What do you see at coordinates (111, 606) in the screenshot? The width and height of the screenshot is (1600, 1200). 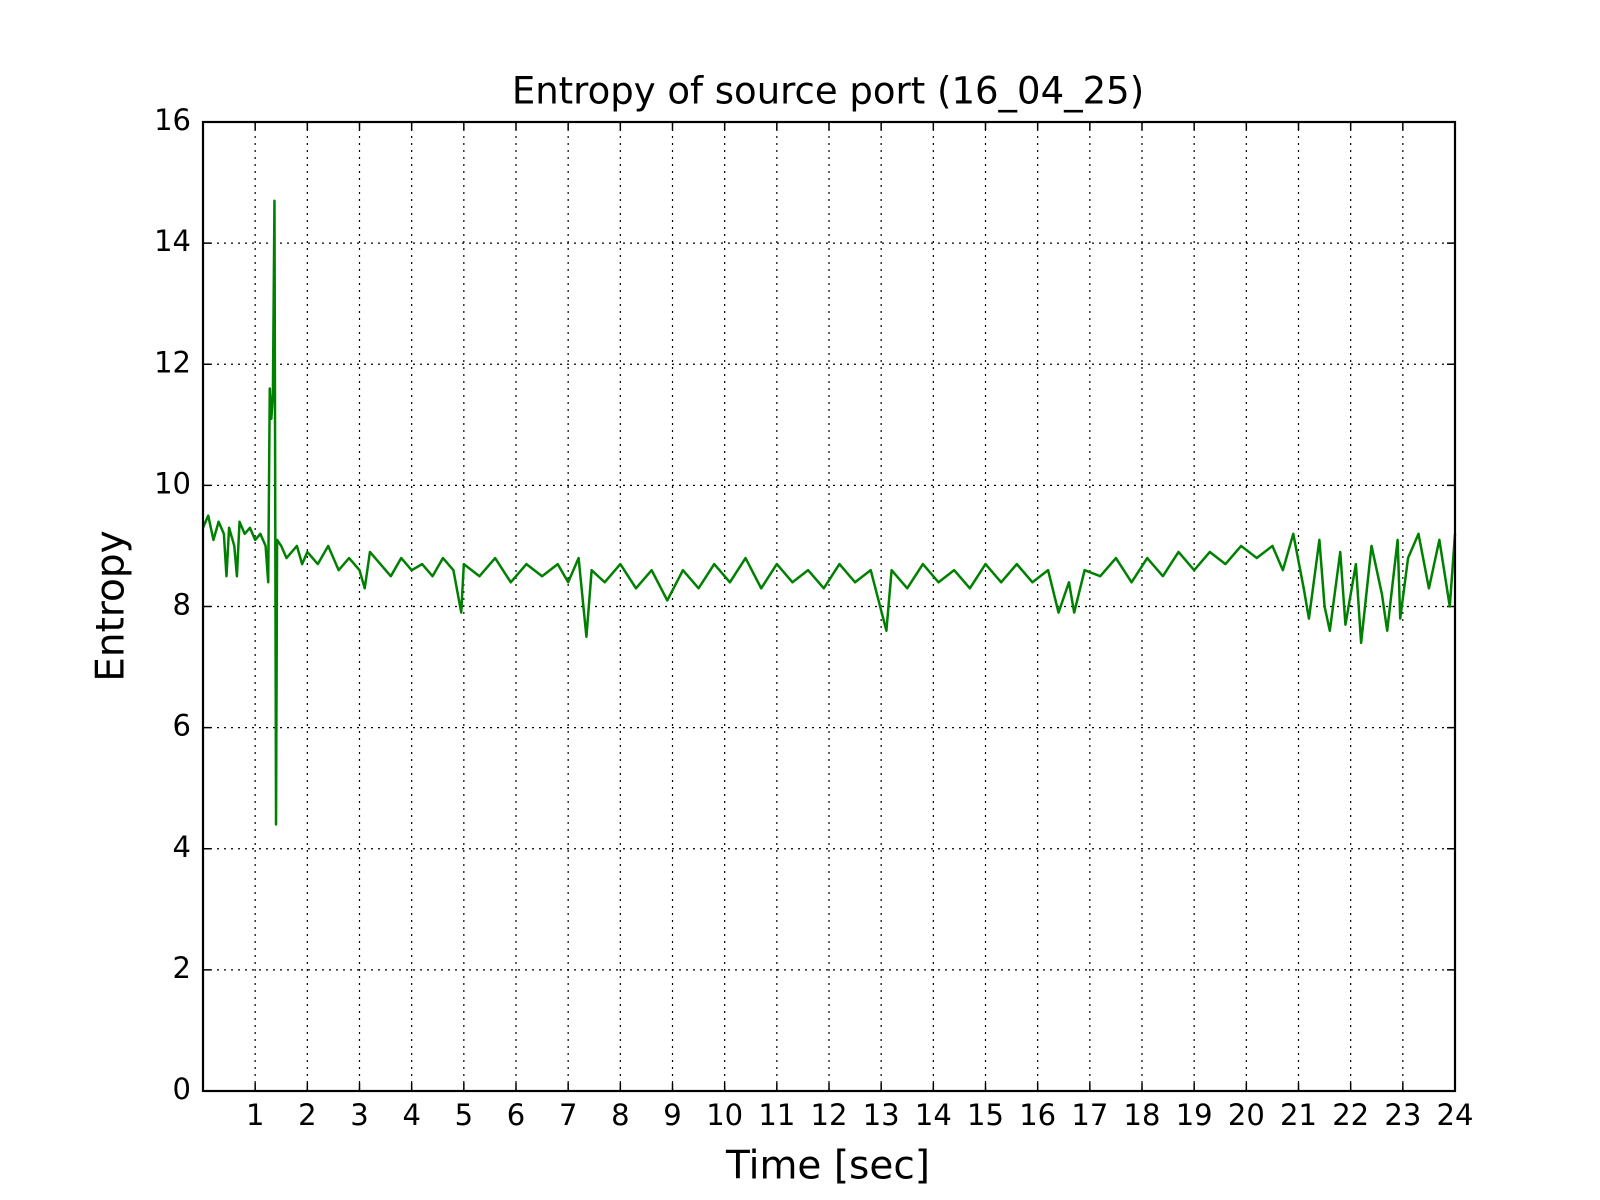 I see `y-axis-label: Entropy` at bounding box center [111, 606].